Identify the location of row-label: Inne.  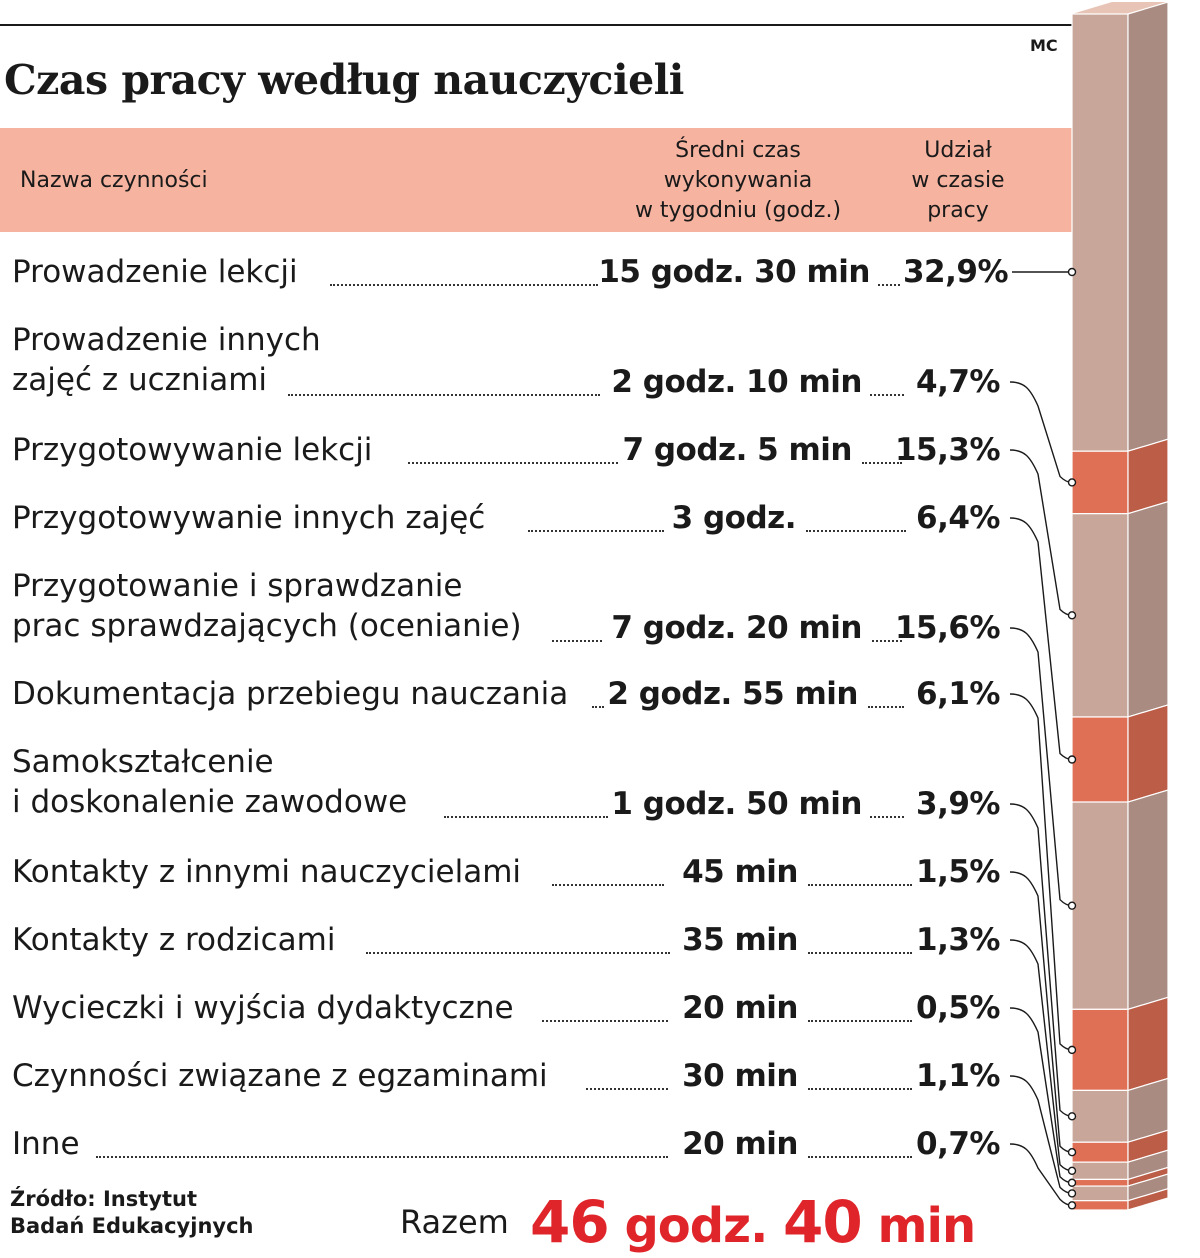
(46, 1144).